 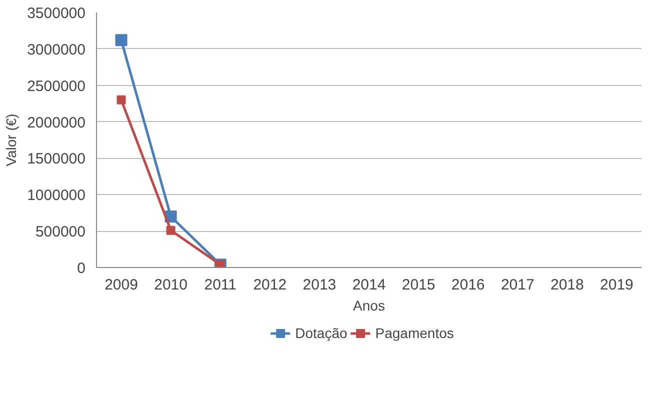 What do you see at coordinates (56, 195) in the screenshot?
I see `y-tick-label: 1000000` at bounding box center [56, 195].